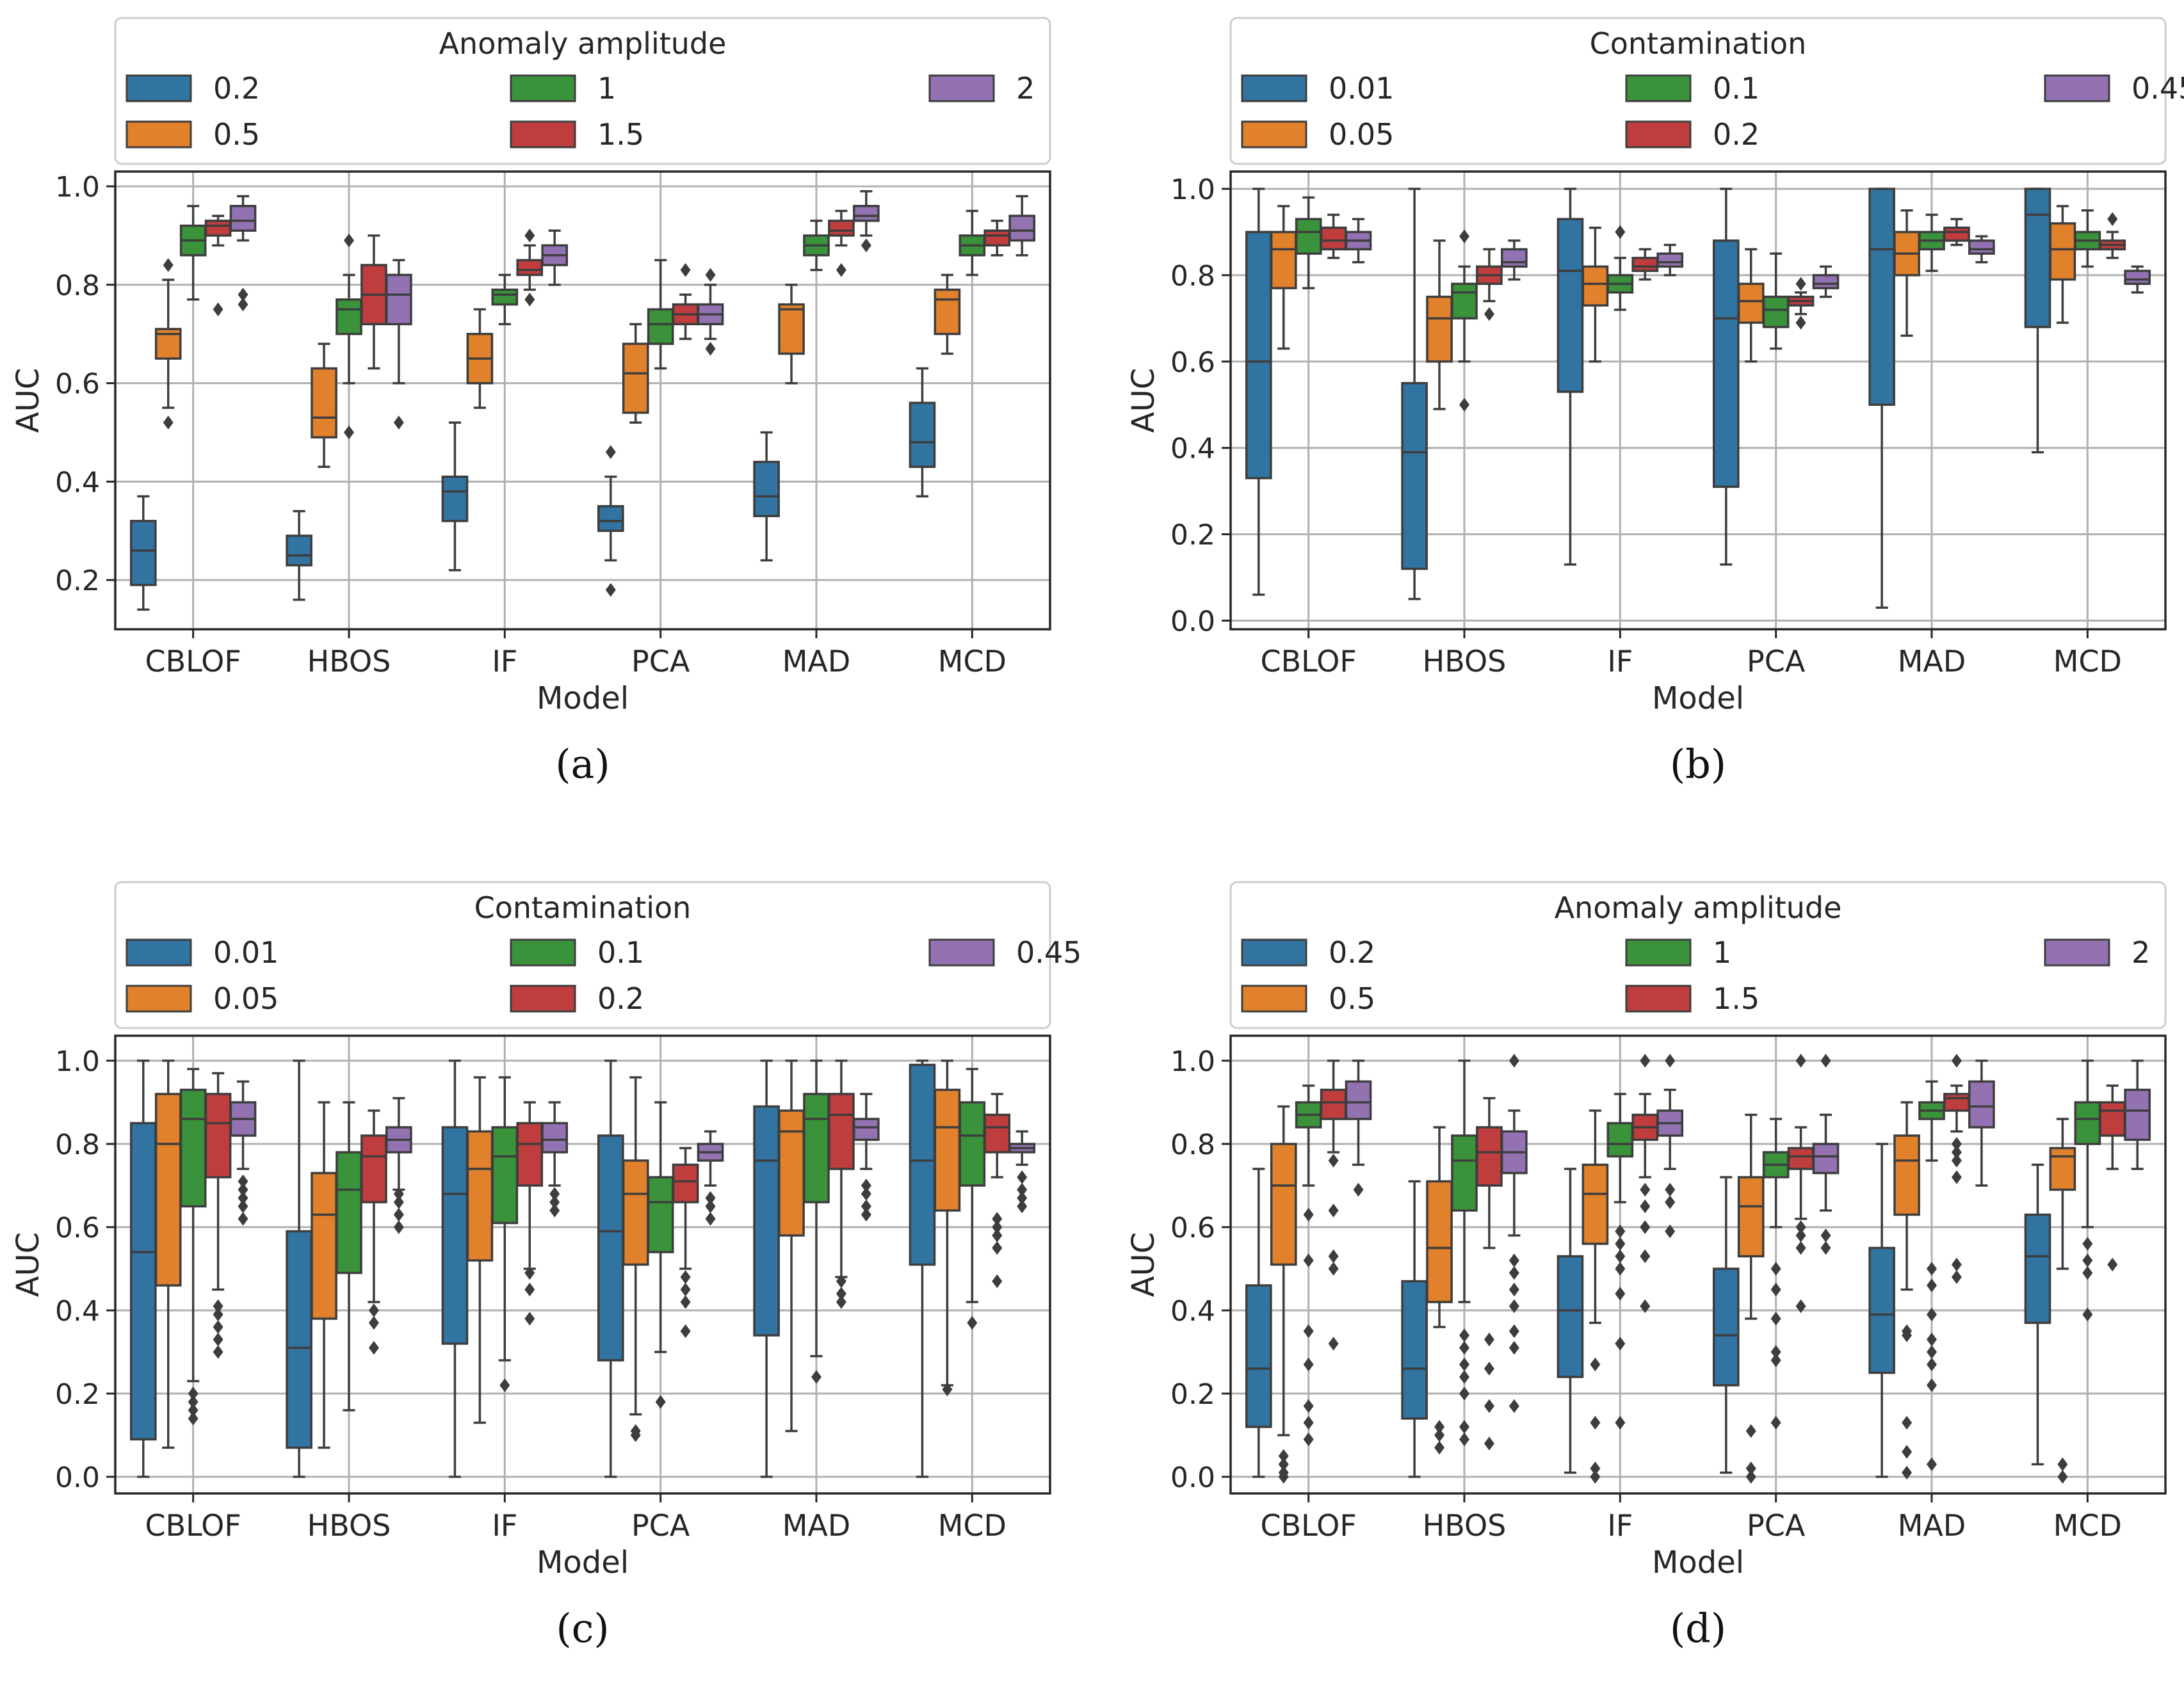 Image resolution: width=2184 pixels, height=1681 pixels. What do you see at coordinates (577, 952) in the screenshot?
I see `legend-item: 0.1` at bounding box center [577, 952].